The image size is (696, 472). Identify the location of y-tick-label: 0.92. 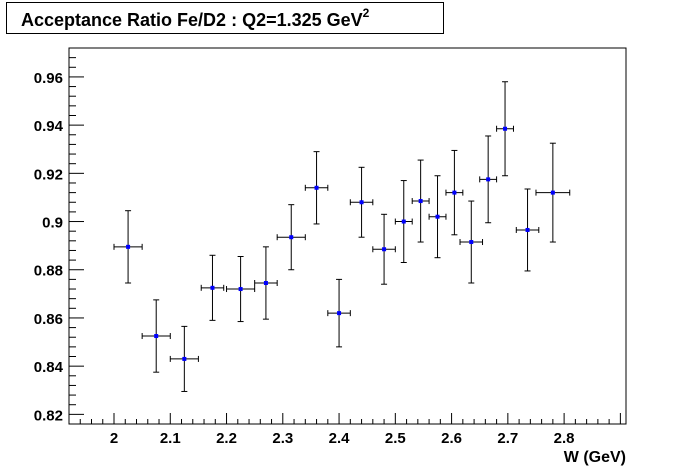
(48, 174).